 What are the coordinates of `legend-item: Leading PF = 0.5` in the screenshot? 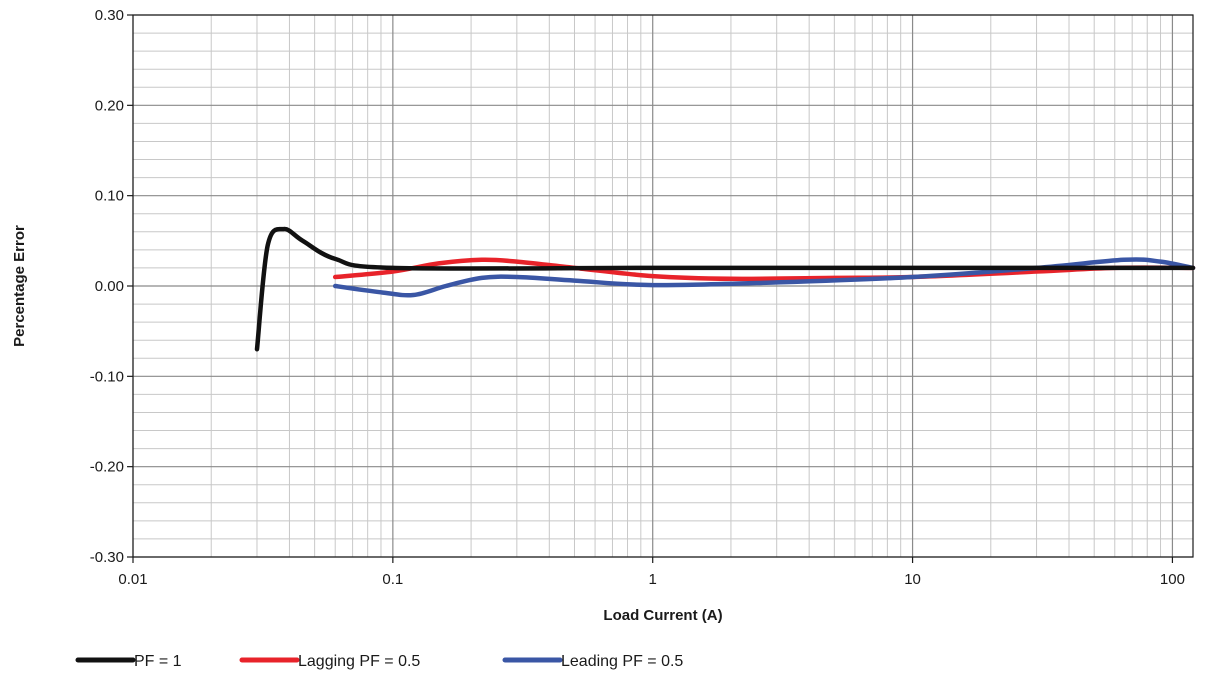 It's located at (592, 661).